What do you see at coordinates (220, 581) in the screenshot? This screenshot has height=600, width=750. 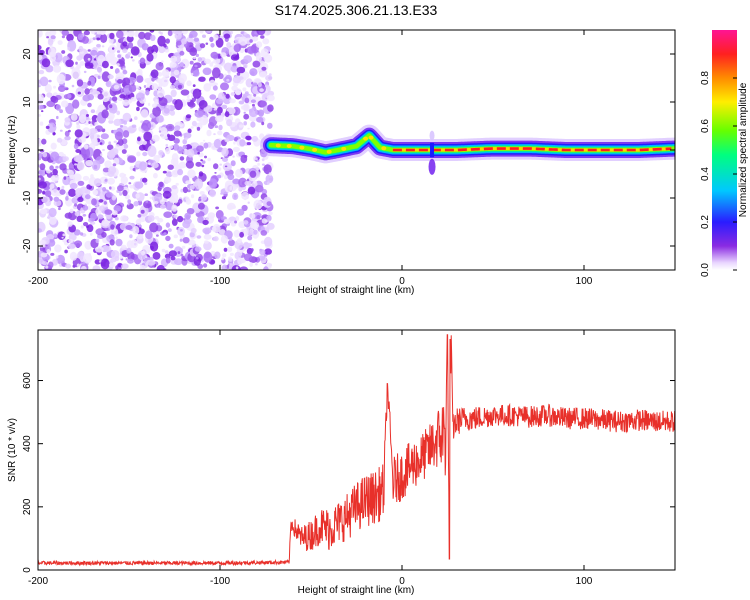 I see `snr-x-tick-label: -100` at bounding box center [220, 581].